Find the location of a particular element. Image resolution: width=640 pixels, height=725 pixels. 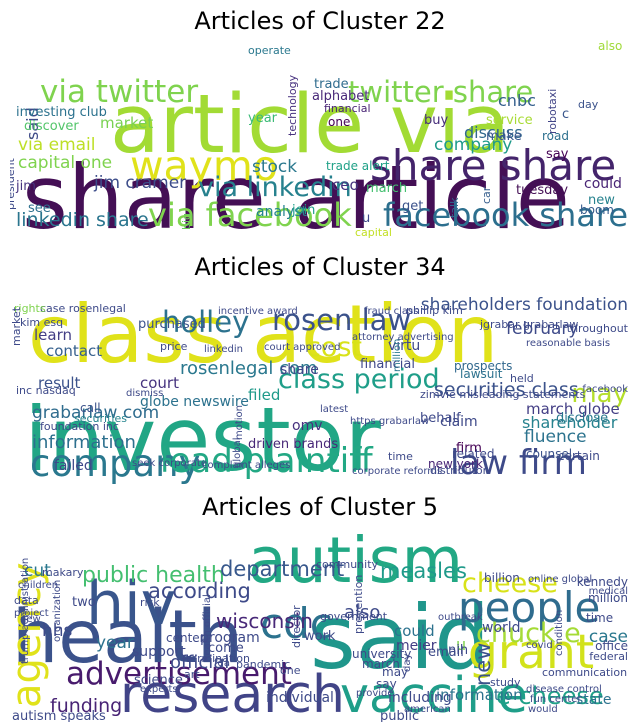

word-market: market is located at coordinates (16, 326).